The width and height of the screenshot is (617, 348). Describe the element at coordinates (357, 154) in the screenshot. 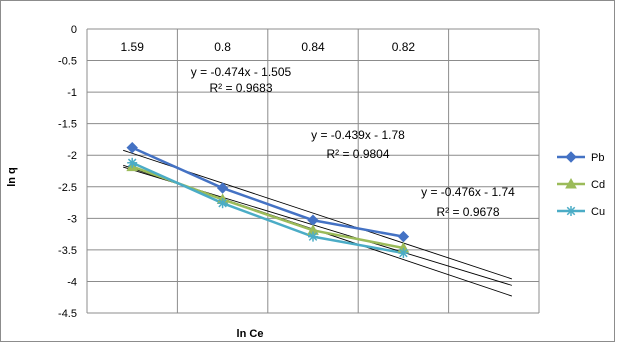

I see `trendline-r2: R² = 0.9804` at that location.